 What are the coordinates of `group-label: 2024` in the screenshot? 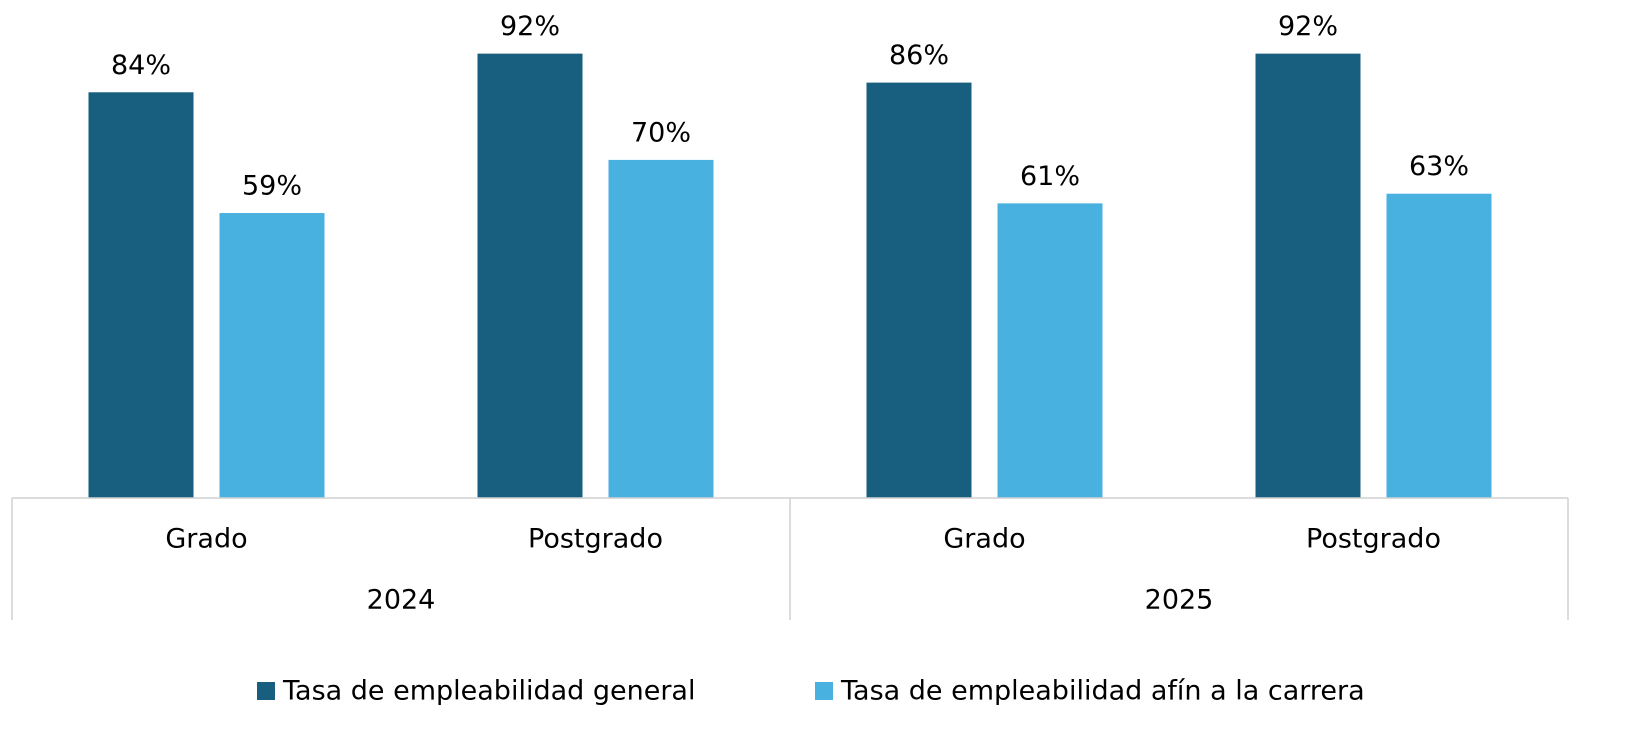 It's located at (401, 600).